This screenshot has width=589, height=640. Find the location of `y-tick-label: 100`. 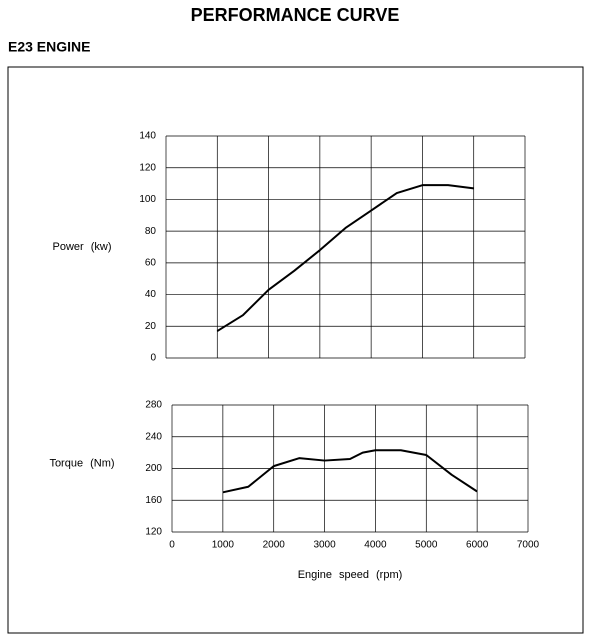

y-tick-label: 100 is located at coordinates (147, 199).